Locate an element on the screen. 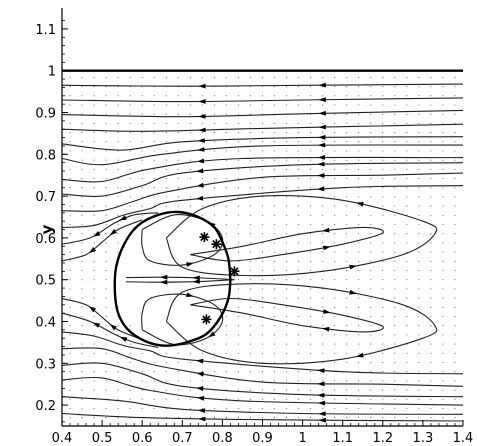 Image resolution: width=477 pixels, height=446 pixels. recirculation-loop is located at coordinates (287, 244).